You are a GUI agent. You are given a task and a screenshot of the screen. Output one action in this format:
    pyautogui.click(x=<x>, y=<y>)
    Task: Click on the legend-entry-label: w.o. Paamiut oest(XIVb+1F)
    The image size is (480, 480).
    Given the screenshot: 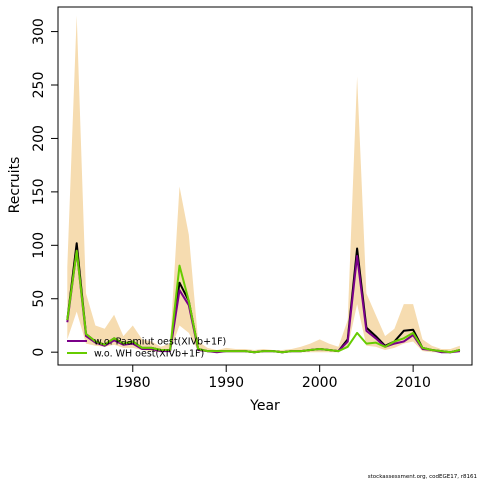 What is the action you would take?
    pyautogui.click(x=160, y=342)
    